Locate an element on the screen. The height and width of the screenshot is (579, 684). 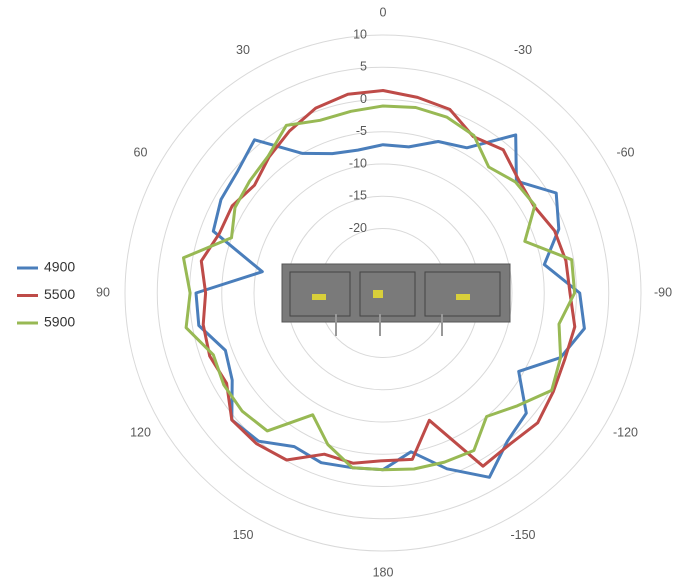
legend-label: 5500 is located at coordinates (59, 294).